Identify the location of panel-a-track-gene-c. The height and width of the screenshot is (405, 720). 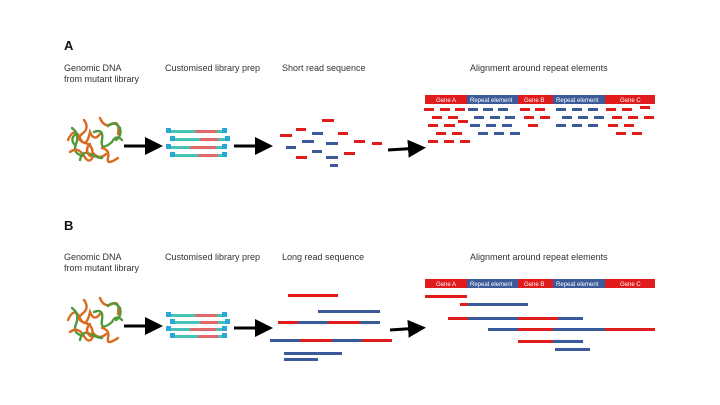
(630, 99).